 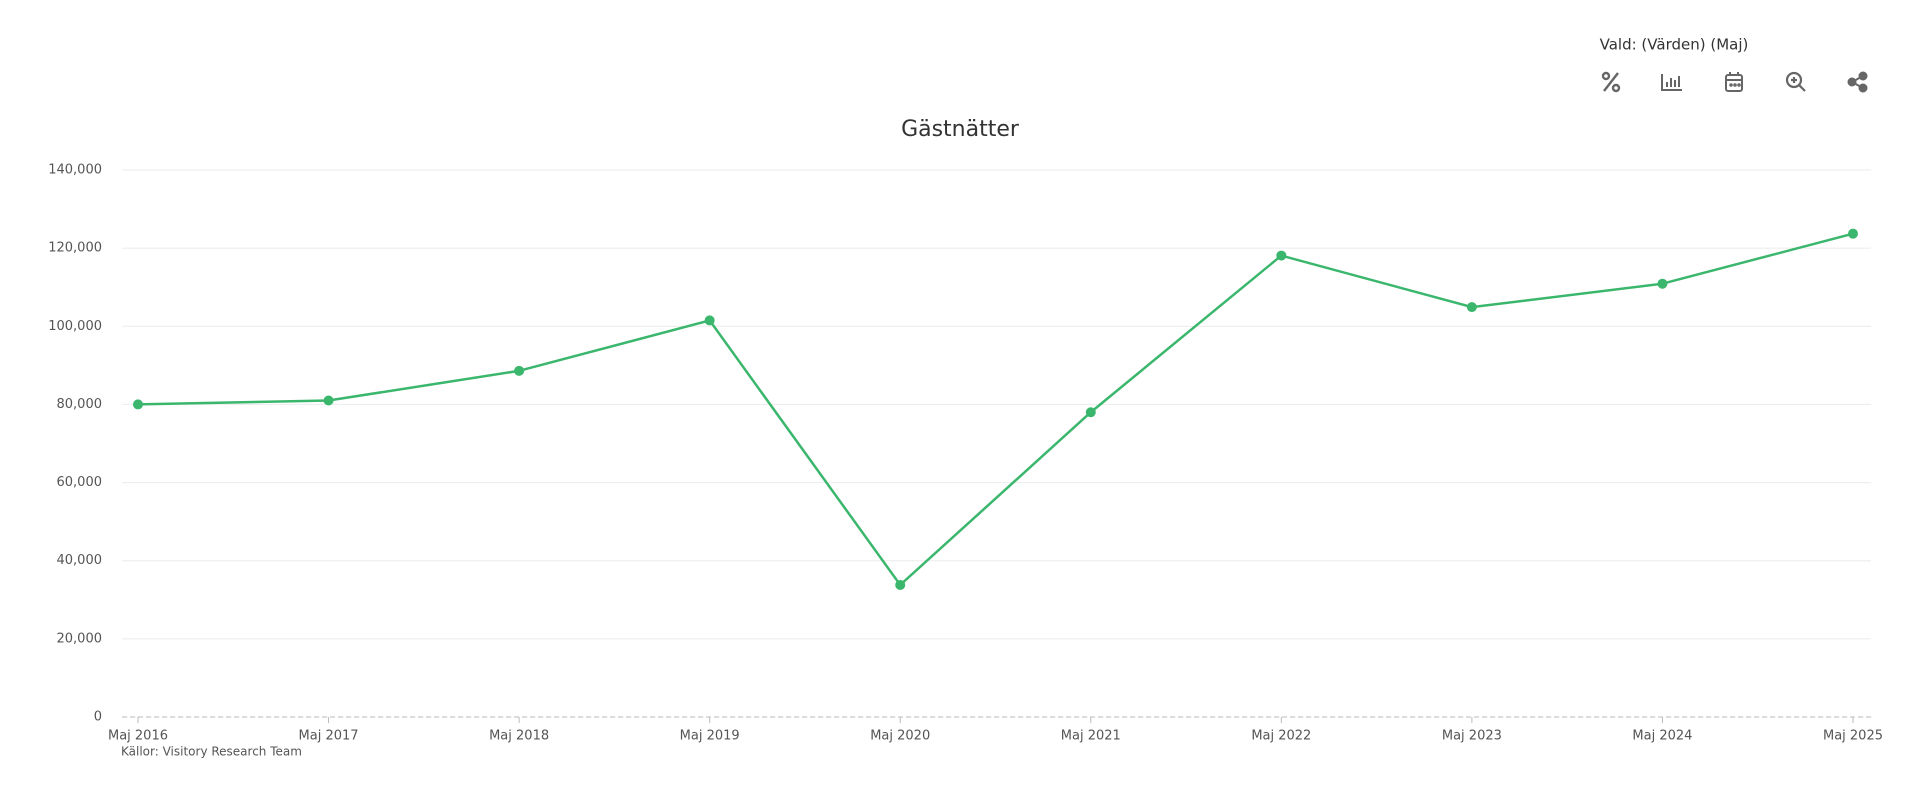 I want to click on source: Källor: Visitory Research Team, so click(x=211, y=752).